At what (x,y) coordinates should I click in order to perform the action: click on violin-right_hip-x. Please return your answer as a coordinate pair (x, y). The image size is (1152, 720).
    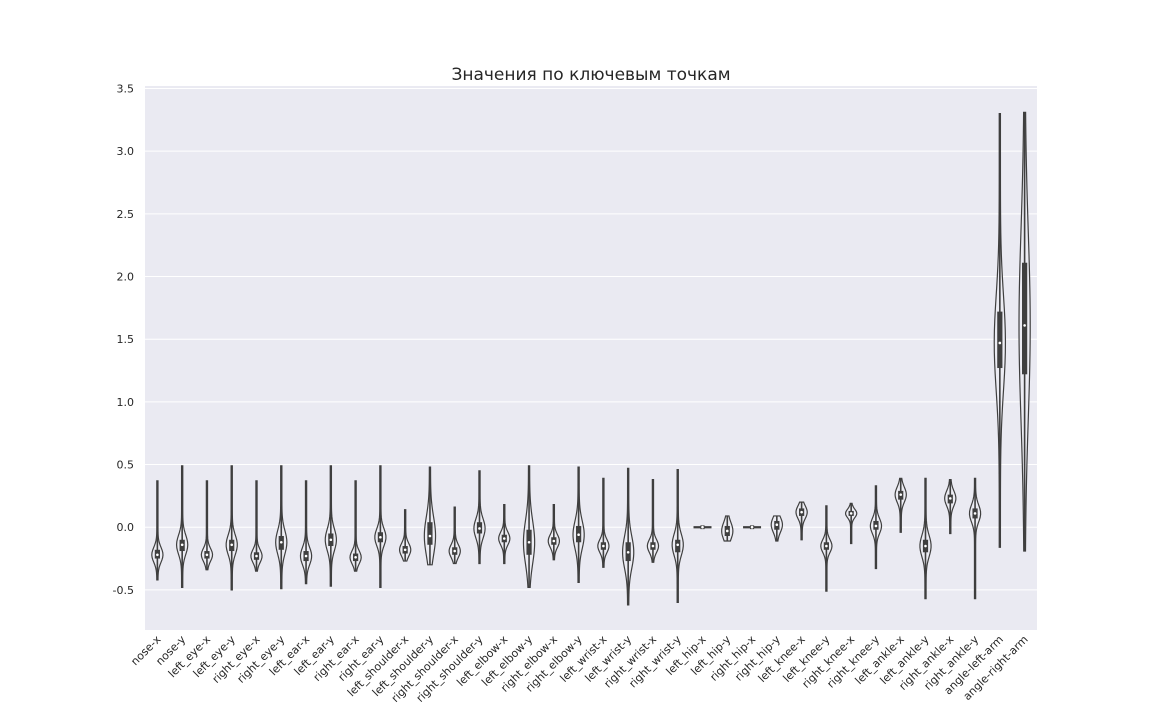
    Looking at the image, I should click on (752, 527).